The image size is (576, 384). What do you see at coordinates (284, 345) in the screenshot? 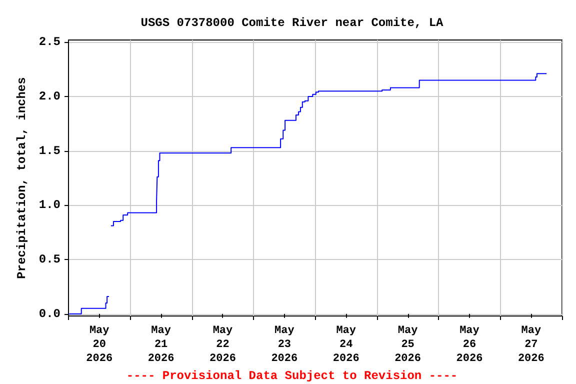
I see `x-tick-label: May 23 2026` at bounding box center [284, 345].